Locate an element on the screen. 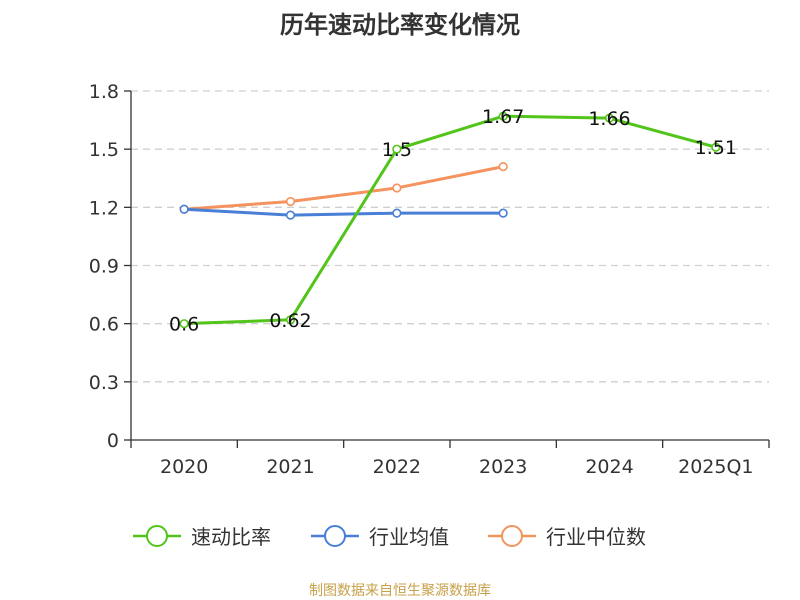  data-label: 1.66 is located at coordinates (609, 119).